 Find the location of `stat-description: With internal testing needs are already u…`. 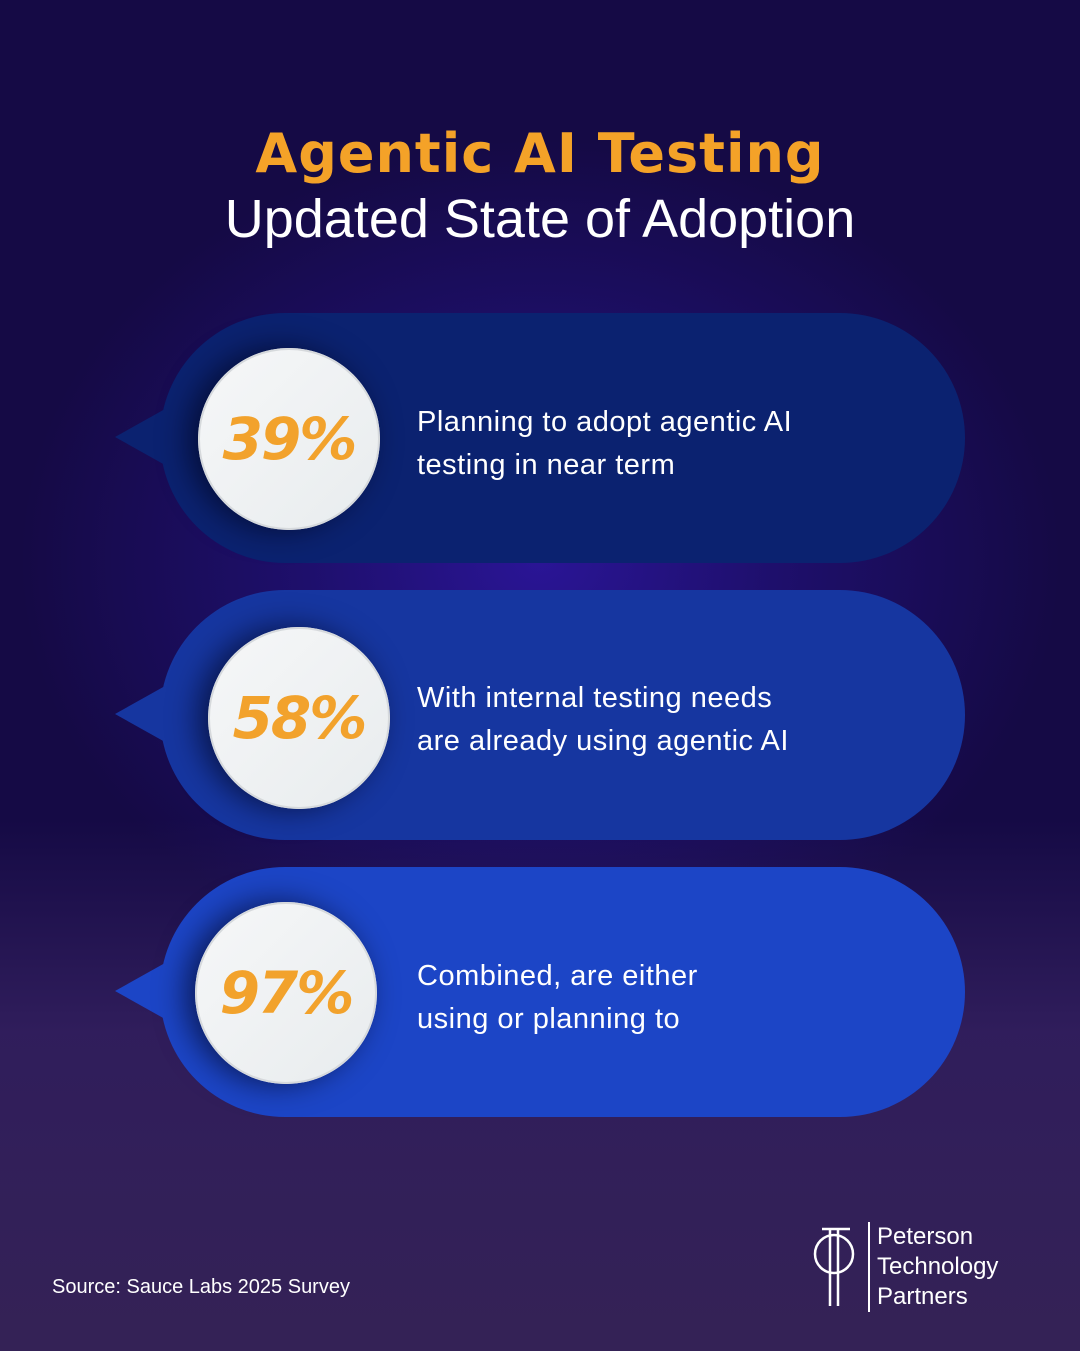

stat-description: With internal testing needs are already u… is located at coordinates (603, 720).